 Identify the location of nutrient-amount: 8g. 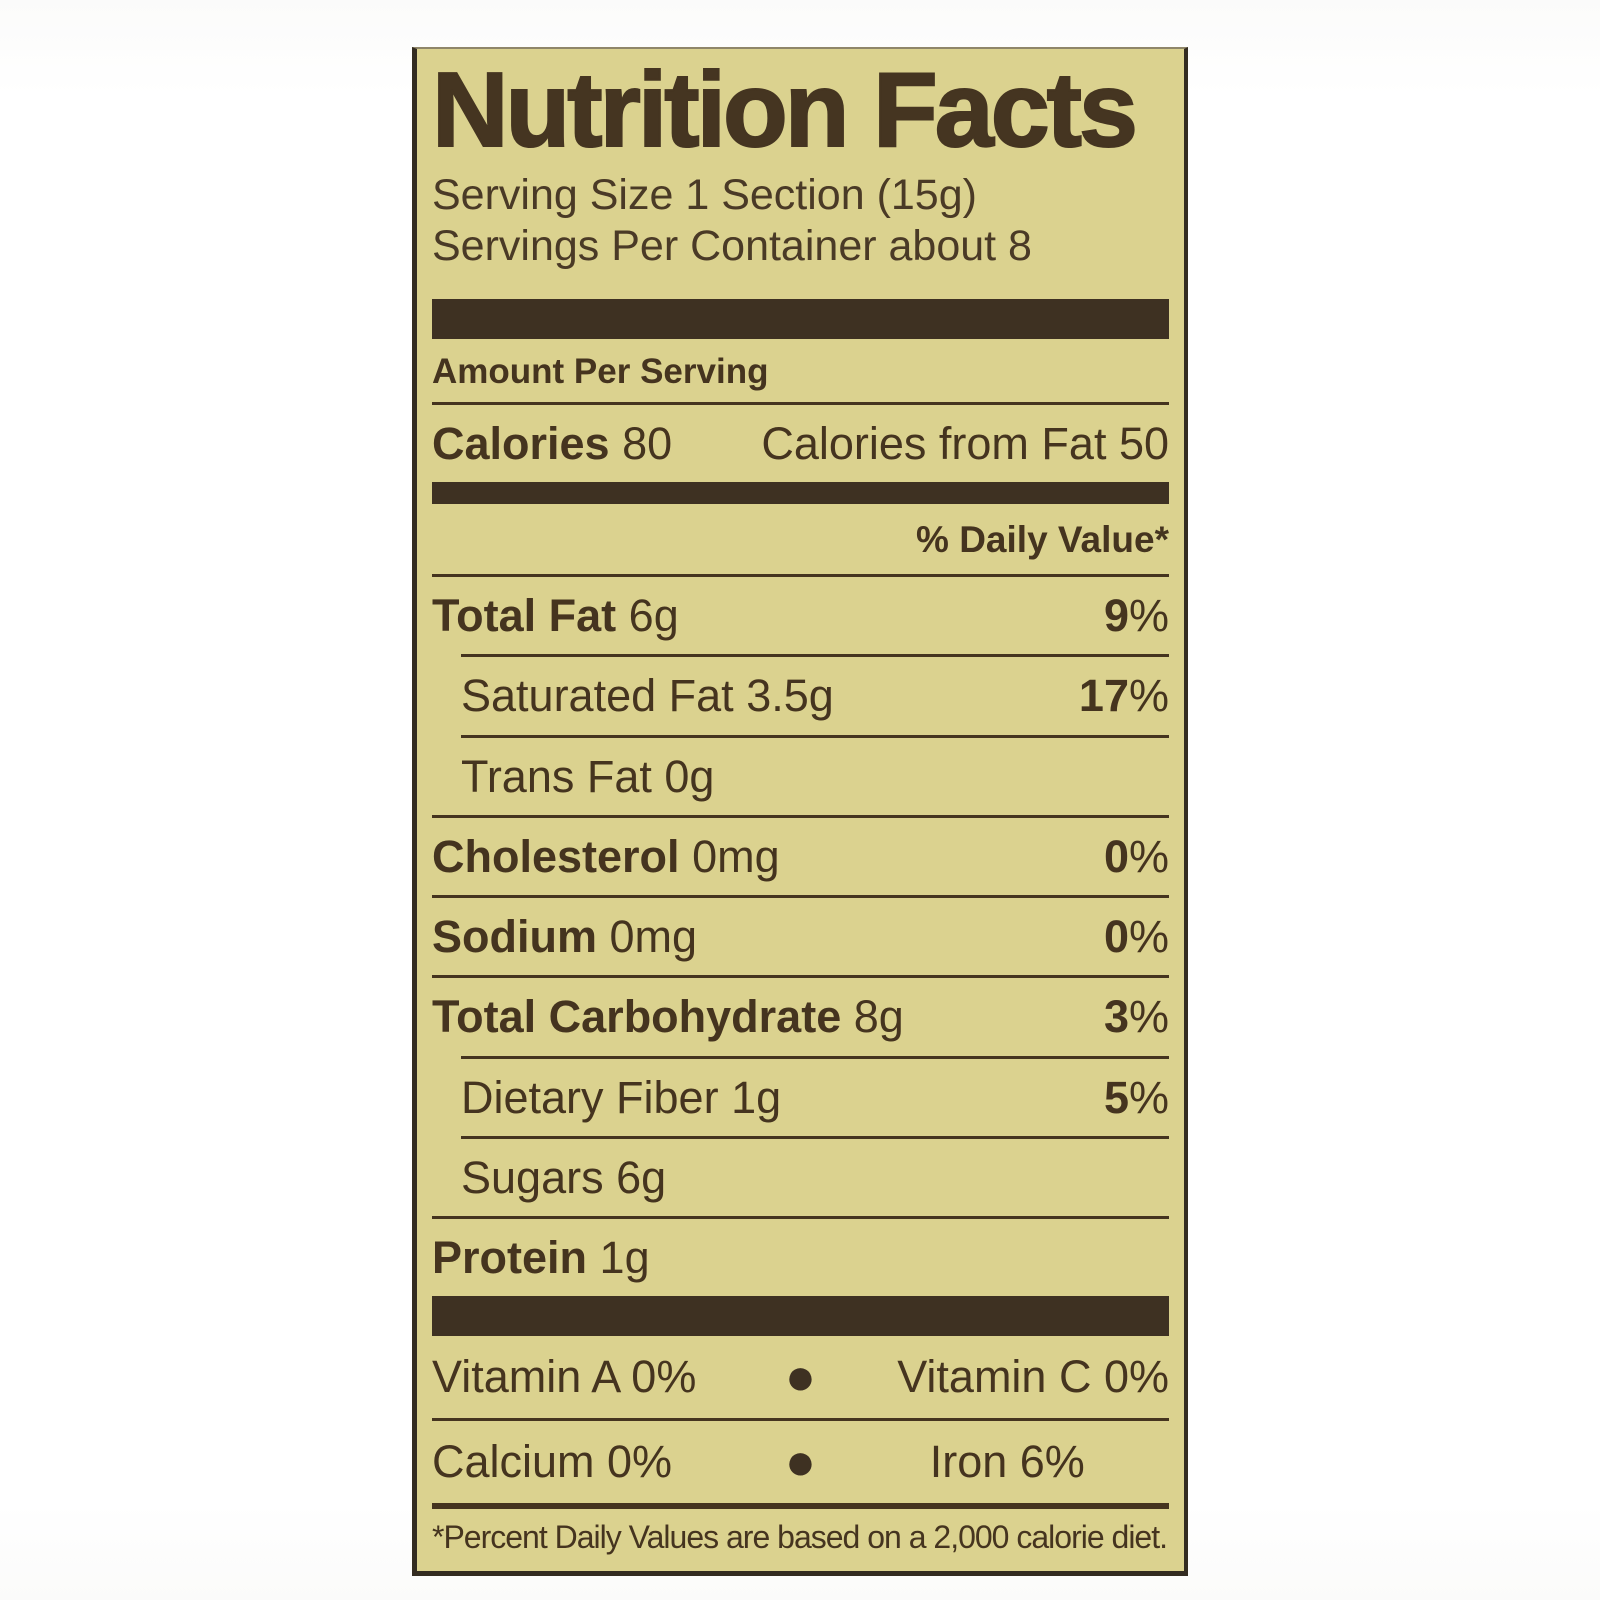
(878, 1017).